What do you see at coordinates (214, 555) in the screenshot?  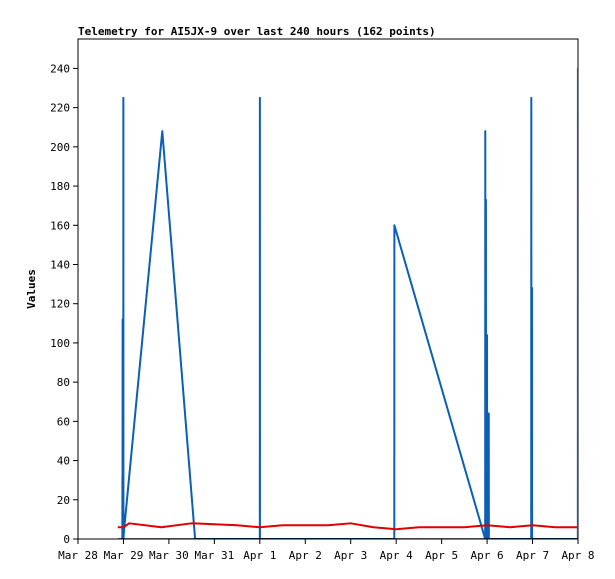 I see `x-tick-label: Mar 31` at bounding box center [214, 555].